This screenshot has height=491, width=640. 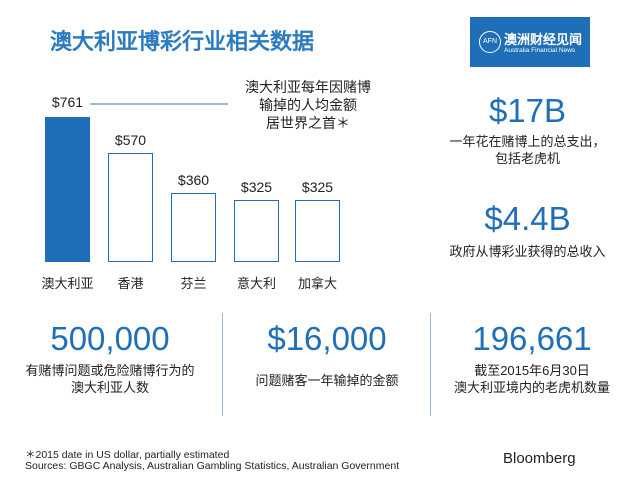 What do you see at coordinates (539, 458) in the screenshot?
I see `bloomberg-brand: Bloomberg` at bounding box center [539, 458].